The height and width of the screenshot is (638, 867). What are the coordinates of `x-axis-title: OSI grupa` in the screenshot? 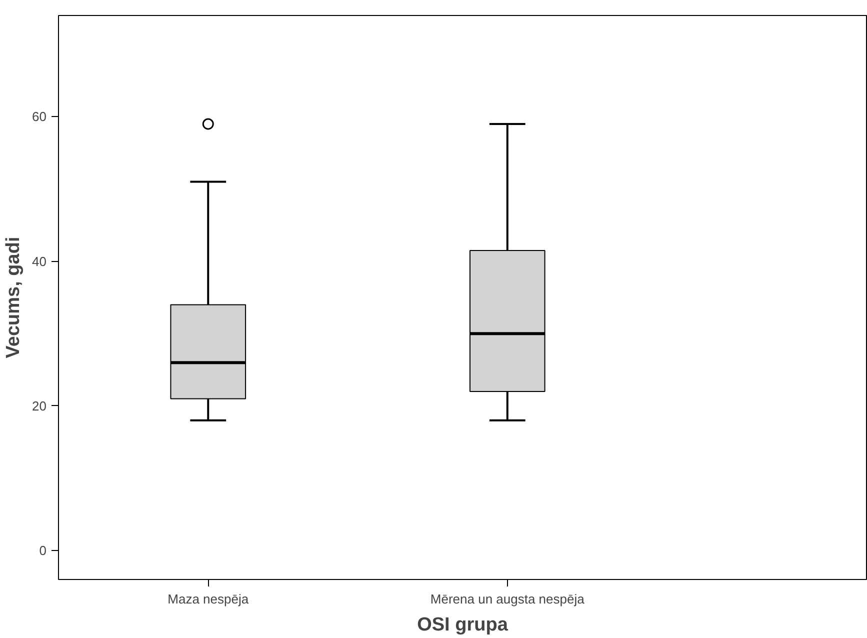 It's located at (462, 625).